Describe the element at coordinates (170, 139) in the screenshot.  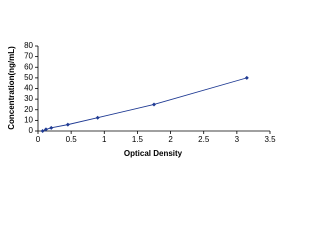
I see `x-tick-label: 2` at that location.